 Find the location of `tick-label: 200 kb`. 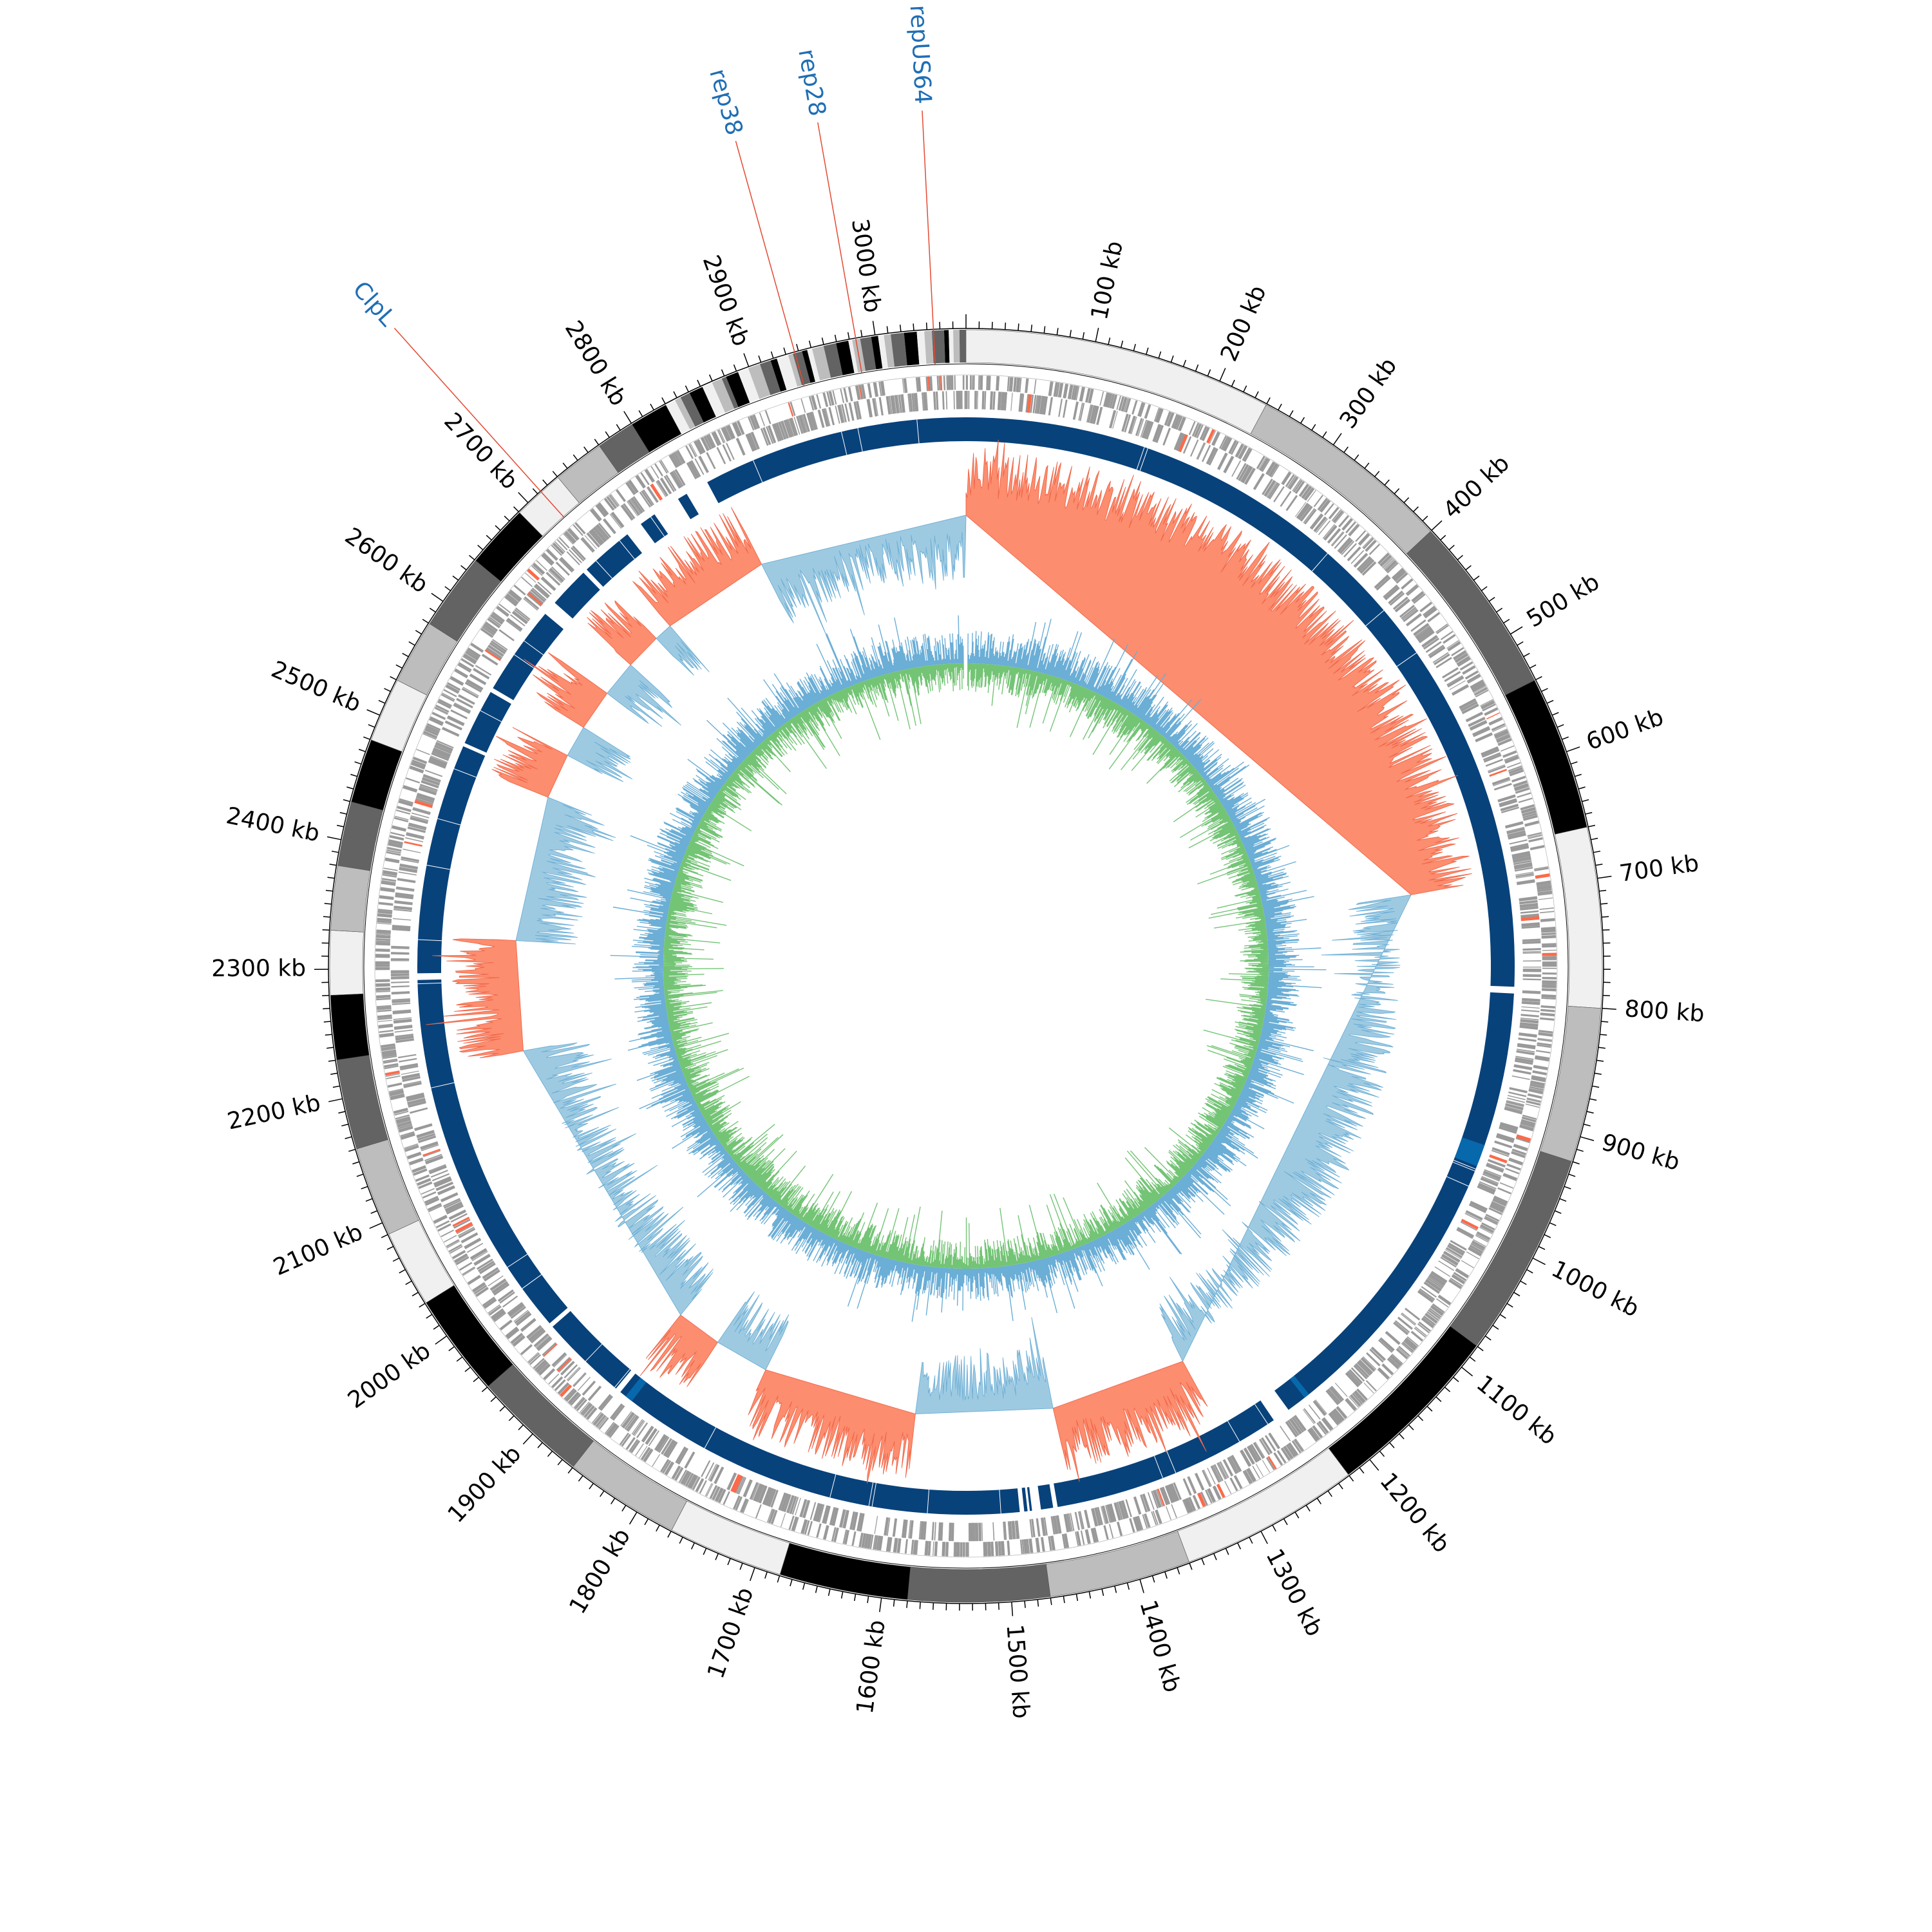

tick-label: 200 kb is located at coordinates (1244, 323).